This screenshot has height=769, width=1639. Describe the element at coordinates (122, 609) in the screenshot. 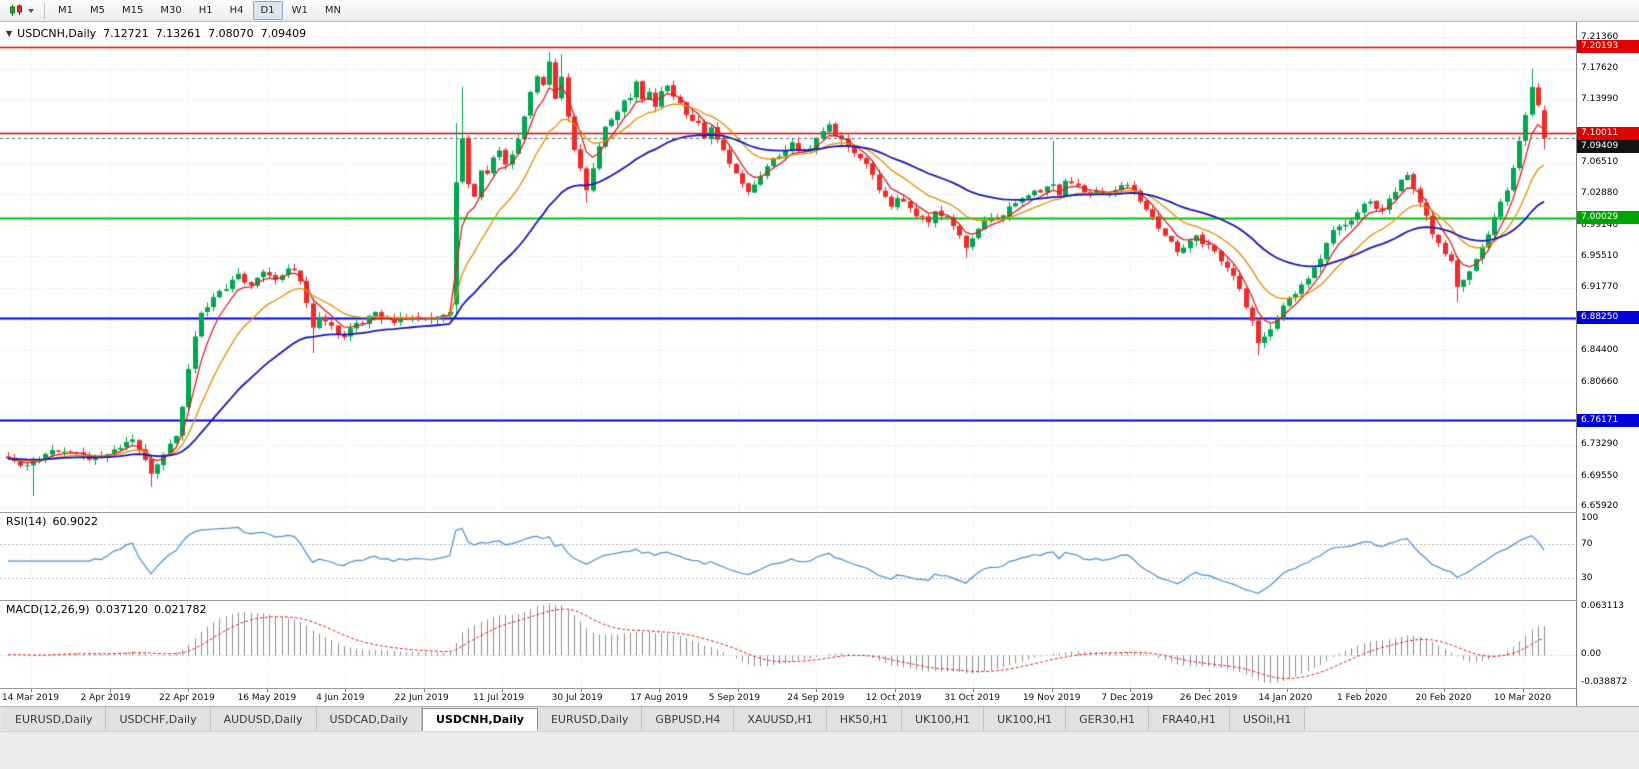

I see `macd-main-value: 0.037120` at that location.